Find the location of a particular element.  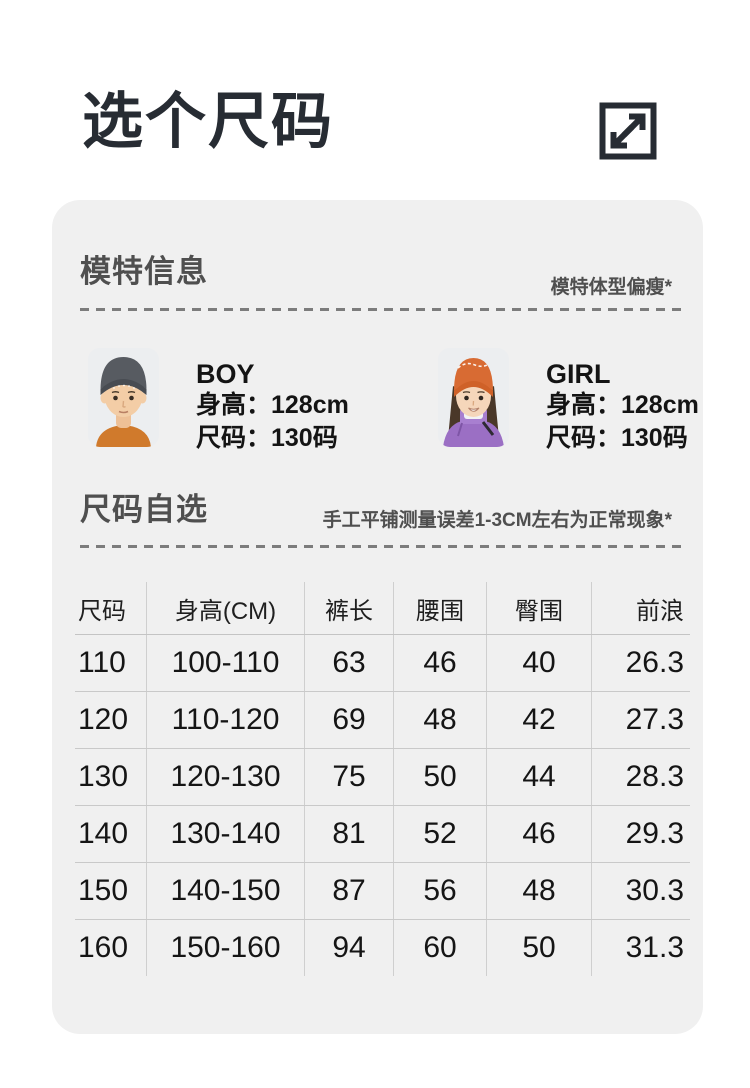

table-cell: 110 is located at coordinates (111, 663).